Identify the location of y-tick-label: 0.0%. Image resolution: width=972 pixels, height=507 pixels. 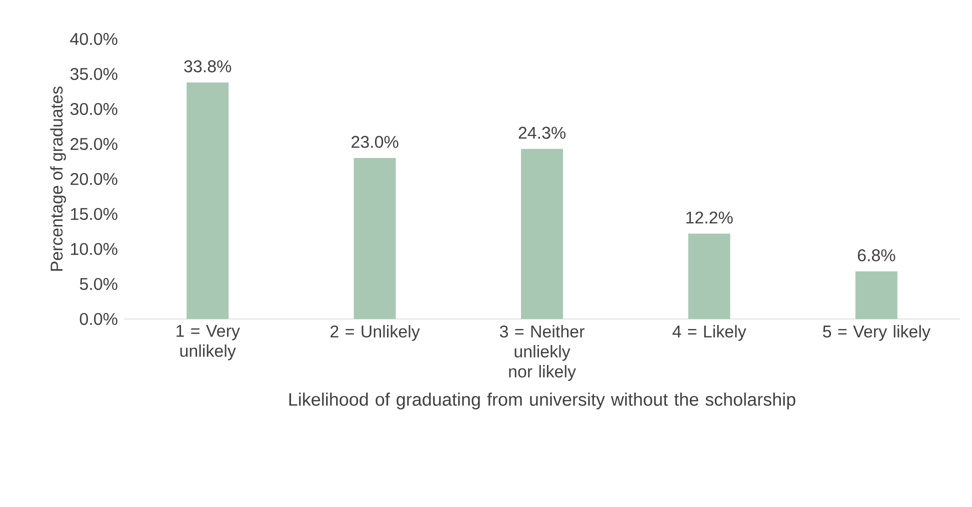
(99, 318).